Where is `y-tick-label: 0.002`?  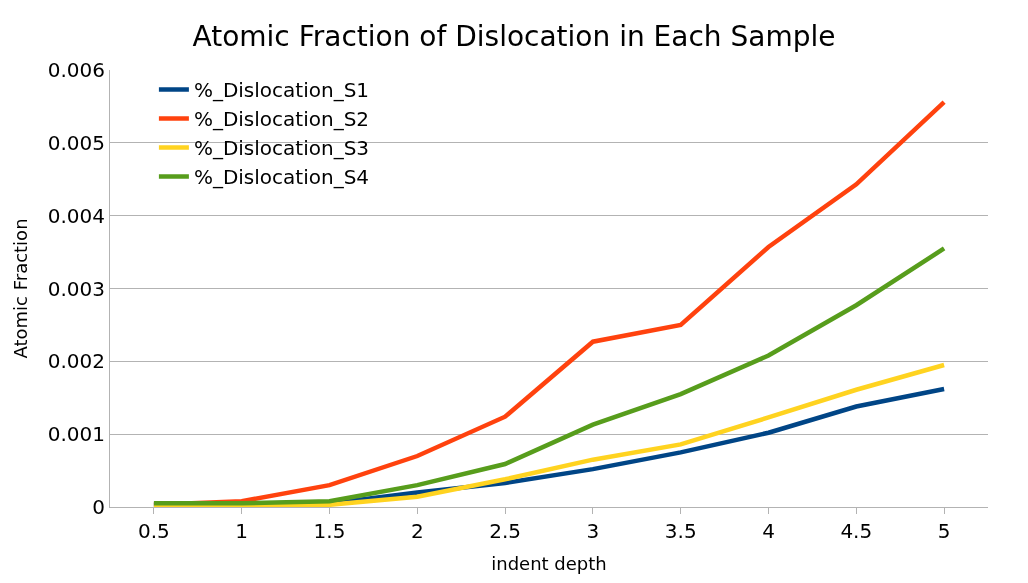 y-tick-label: 0.002 is located at coordinates (76, 361).